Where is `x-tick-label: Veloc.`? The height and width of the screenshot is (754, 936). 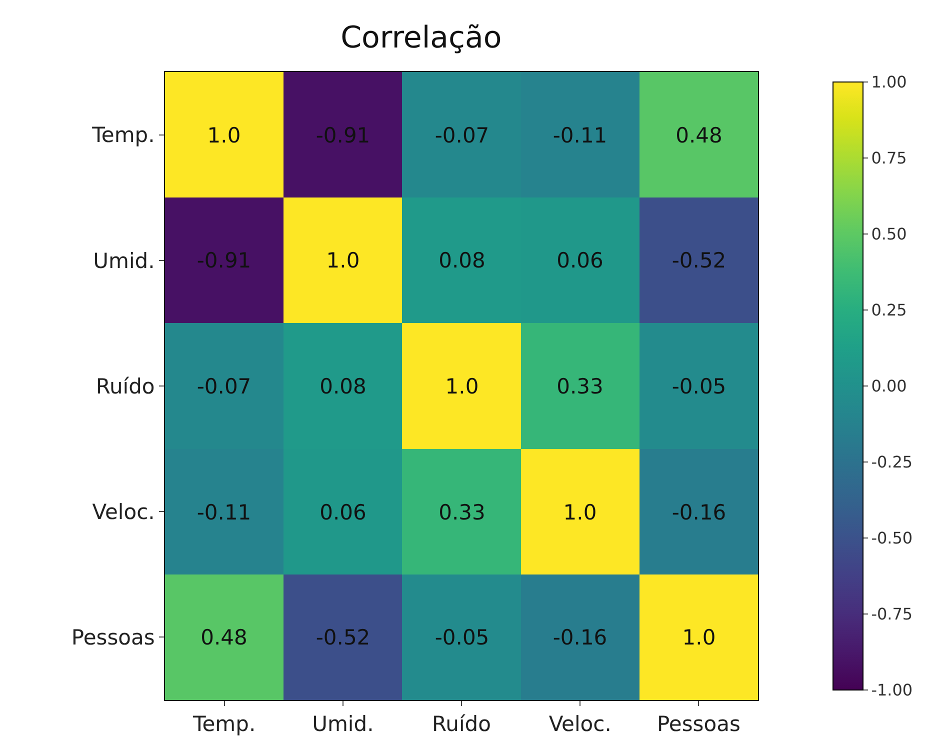
x-tick-label: Veloc. is located at coordinates (580, 724).